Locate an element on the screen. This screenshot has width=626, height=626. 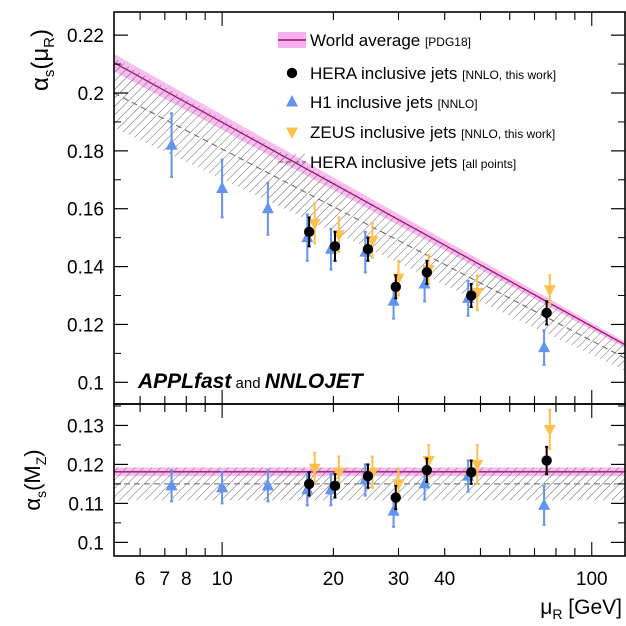
x-tick-label-10: 10 is located at coordinates (222, 579).